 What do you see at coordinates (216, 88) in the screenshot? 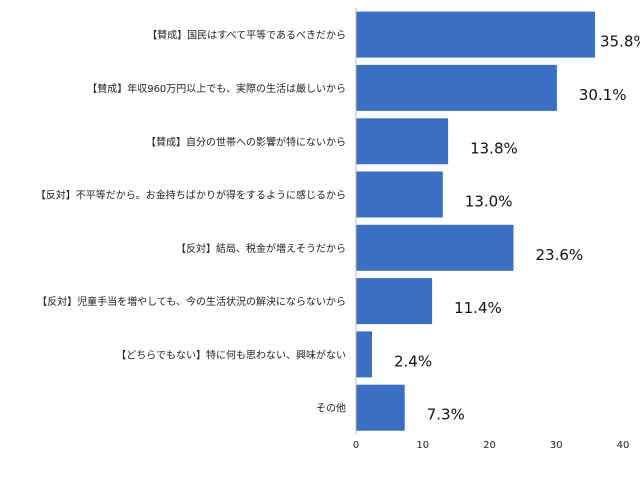
I see `category-label-1: 【賛成】年収960万円以上でも、実際の生活は厳しいから` at bounding box center [216, 88].